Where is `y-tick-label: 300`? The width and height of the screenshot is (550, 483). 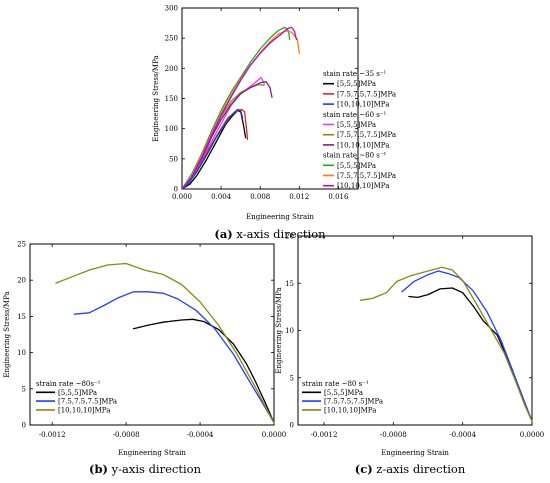 y-tick-label: 300 is located at coordinates (171, 9).